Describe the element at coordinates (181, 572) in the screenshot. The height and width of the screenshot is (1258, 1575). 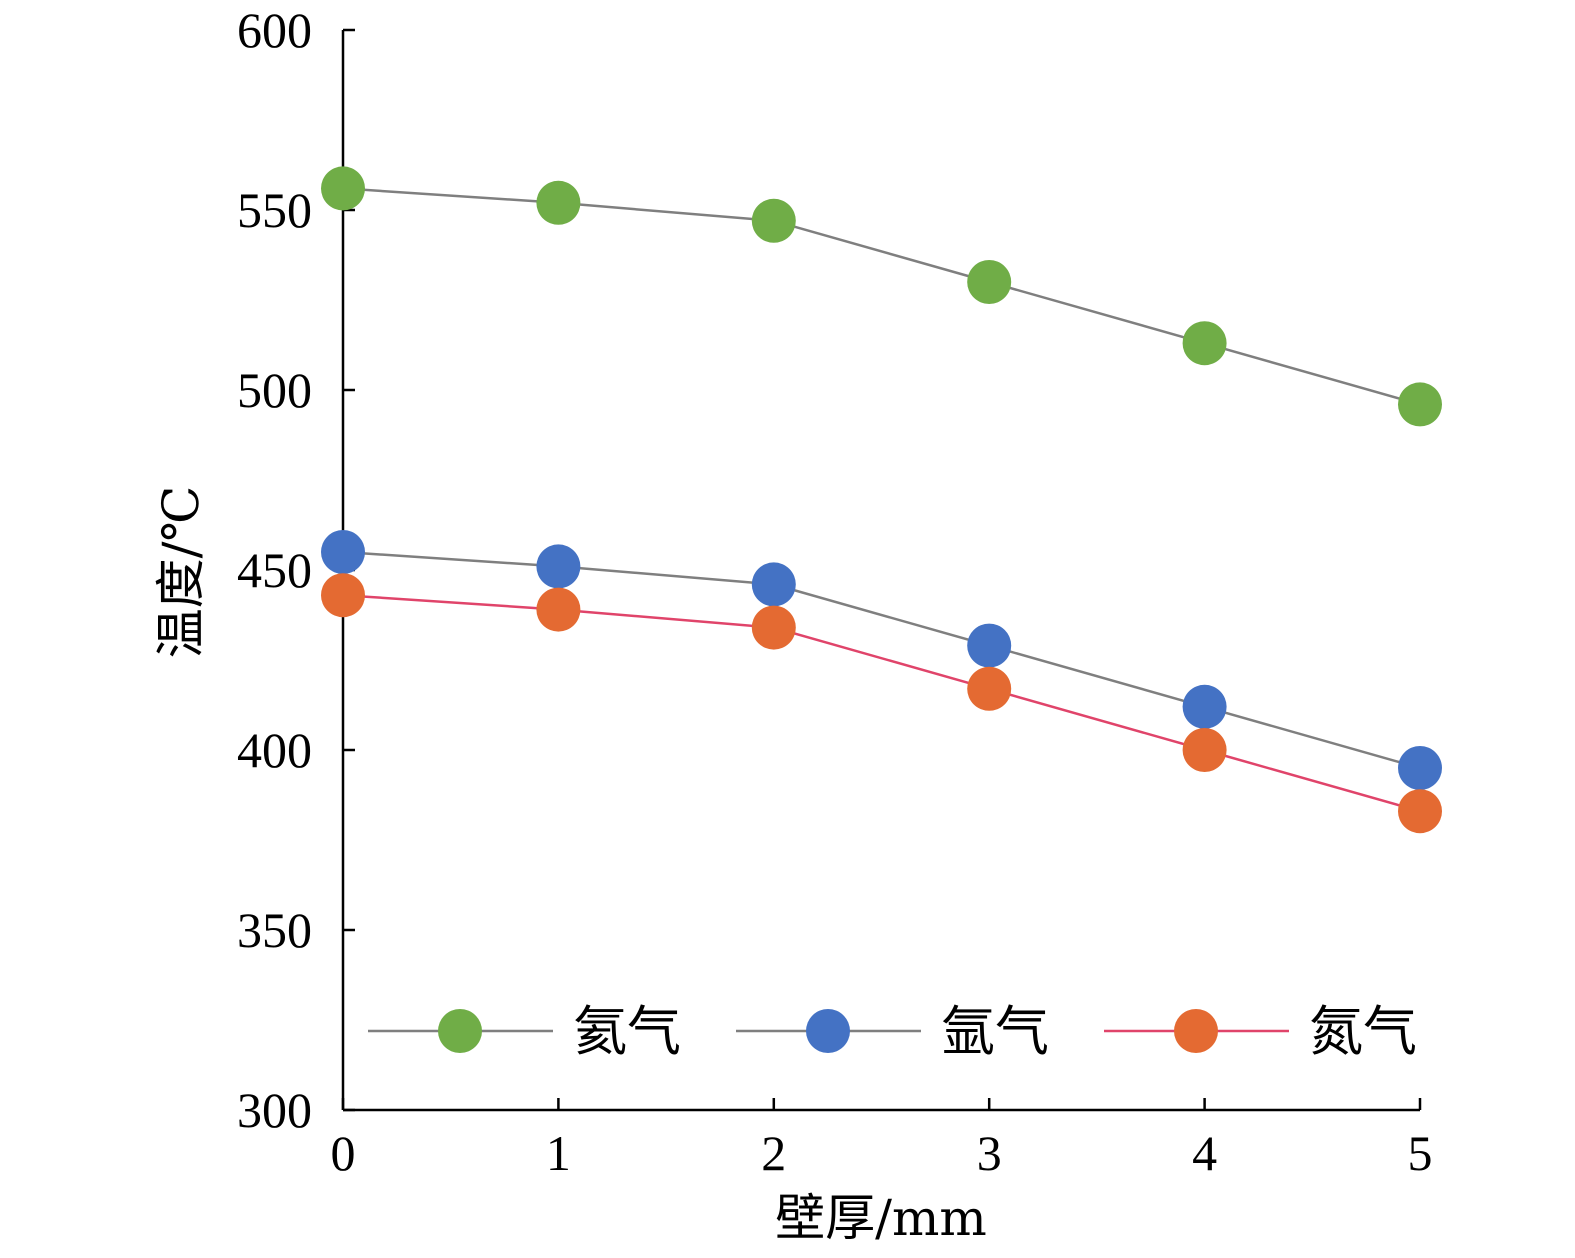
I see `y-axis-title: 温度/℃` at that location.